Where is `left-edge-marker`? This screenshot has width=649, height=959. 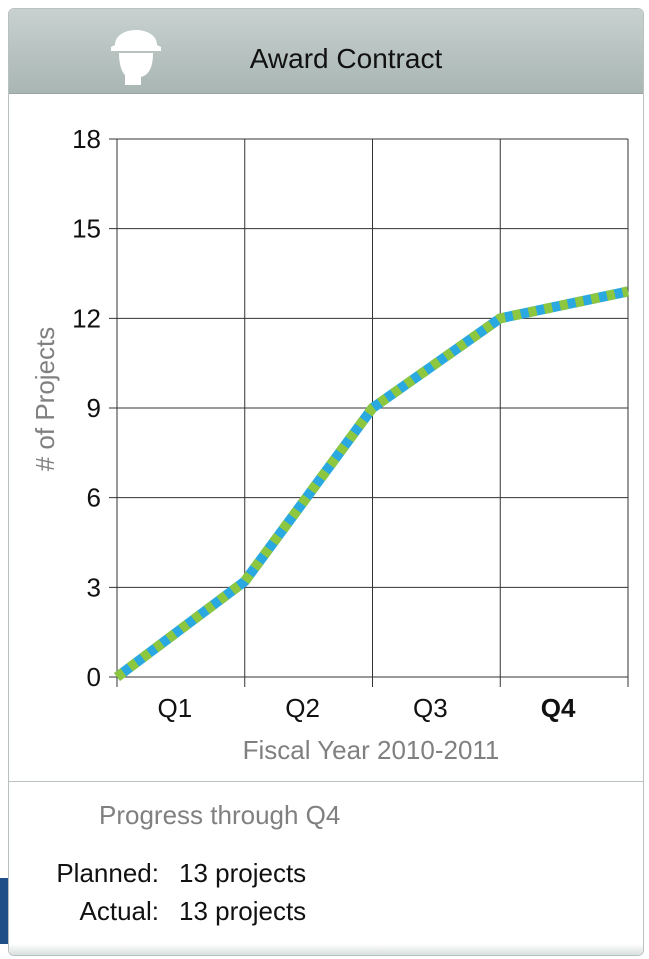
left-edge-marker is located at coordinates (4, 911).